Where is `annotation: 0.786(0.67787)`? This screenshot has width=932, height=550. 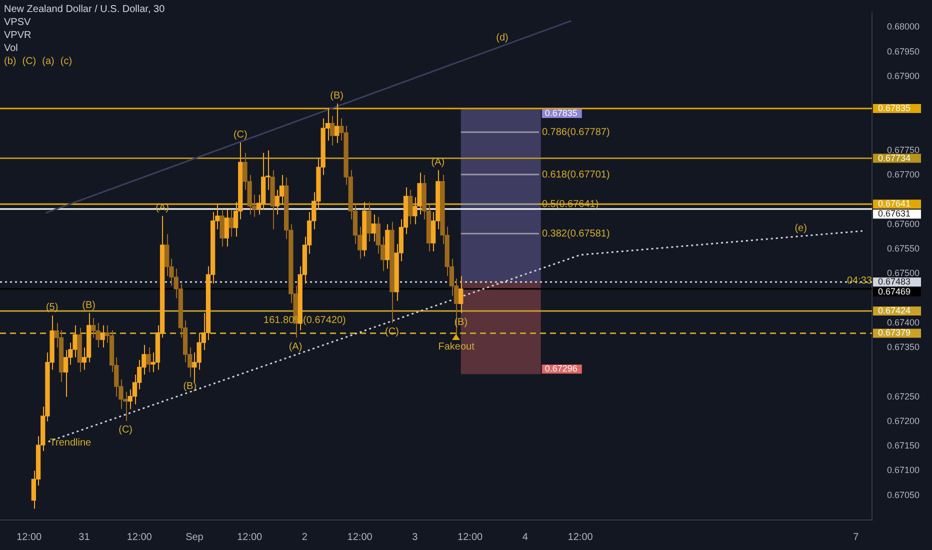
annotation: 0.786(0.67787) is located at coordinates (576, 132).